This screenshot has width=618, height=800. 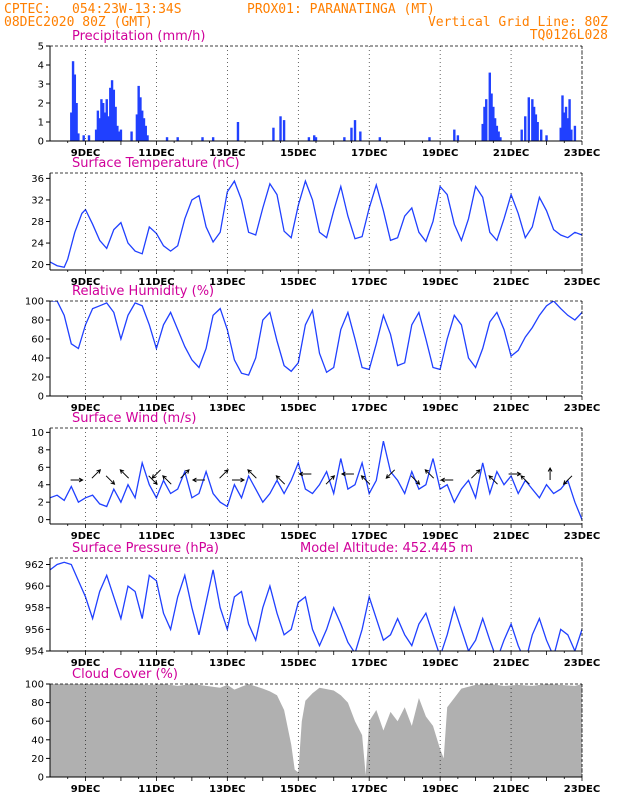 I want to click on model-altitude: Model Altitude: 452.445 m, so click(x=386, y=548).